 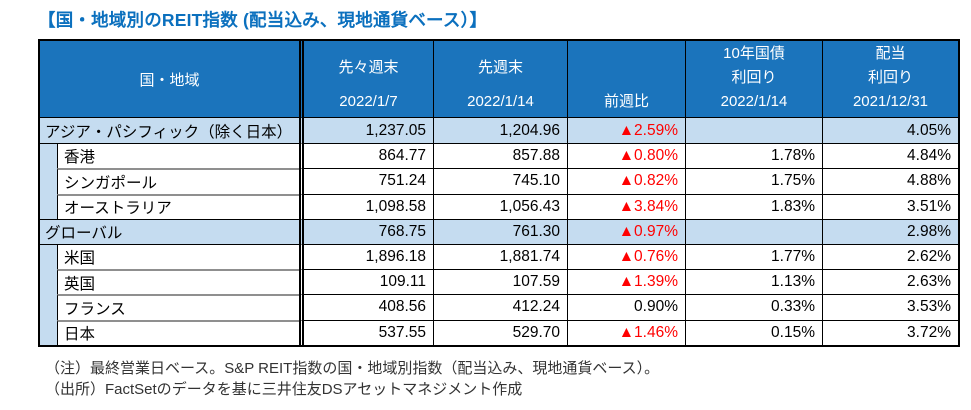 What do you see at coordinates (169, 79) in the screenshot?
I see `header-region: 国・地域` at bounding box center [169, 79].